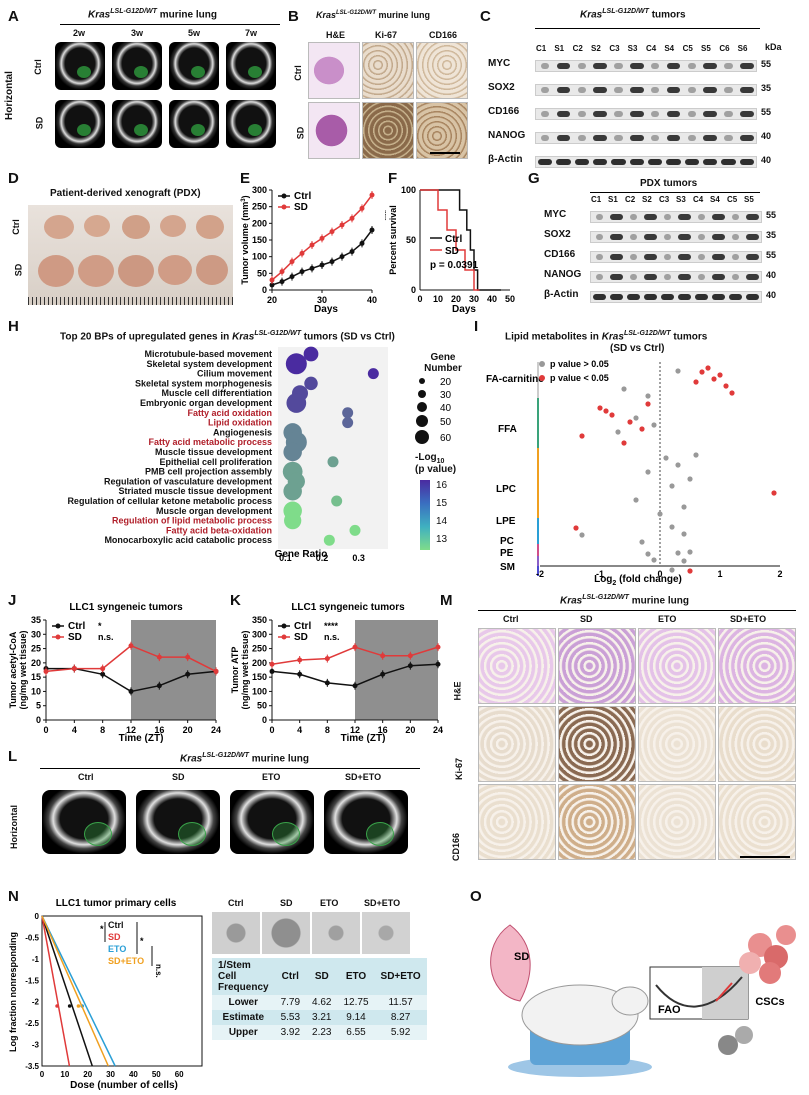  What do you see at coordinates (216, 730) in the screenshot?
I see `x-tick-label: 24` at bounding box center [216, 730].